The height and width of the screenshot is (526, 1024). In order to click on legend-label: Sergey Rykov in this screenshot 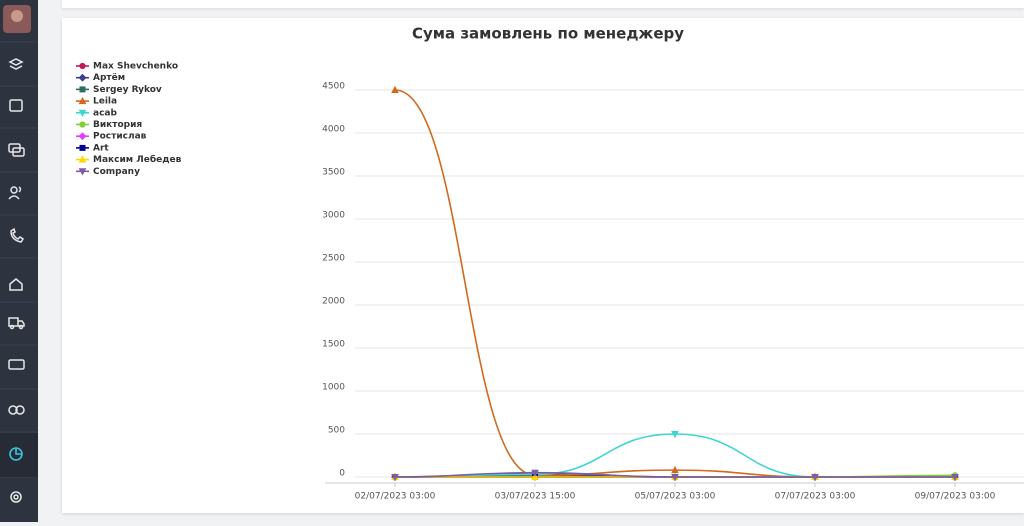, I will do `click(127, 90)`.